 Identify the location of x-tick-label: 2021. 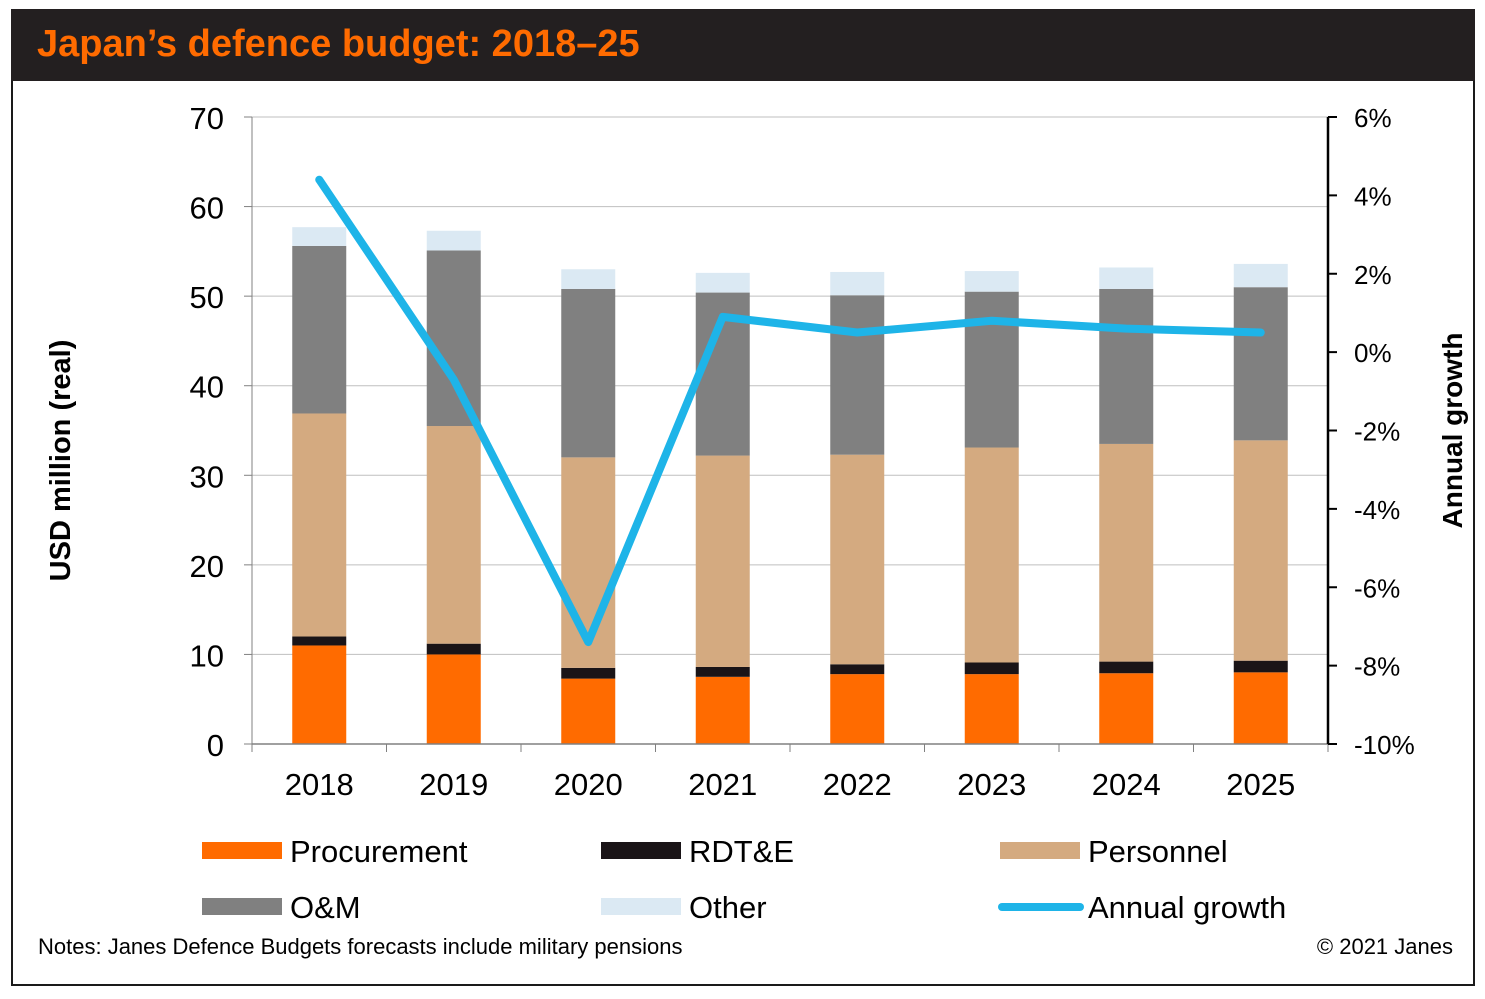
(722, 784).